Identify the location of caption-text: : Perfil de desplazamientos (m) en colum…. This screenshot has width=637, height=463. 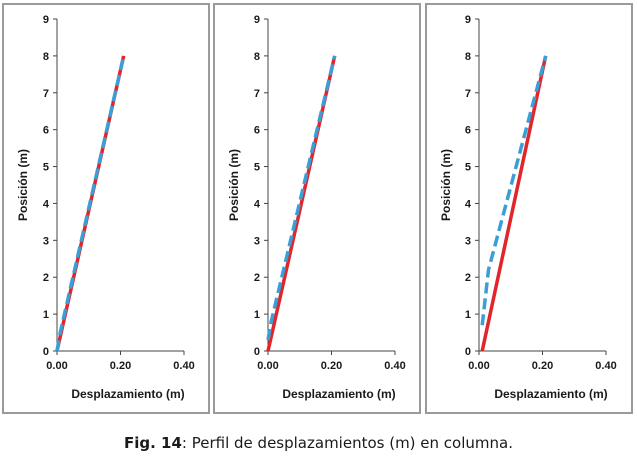
(347, 443).